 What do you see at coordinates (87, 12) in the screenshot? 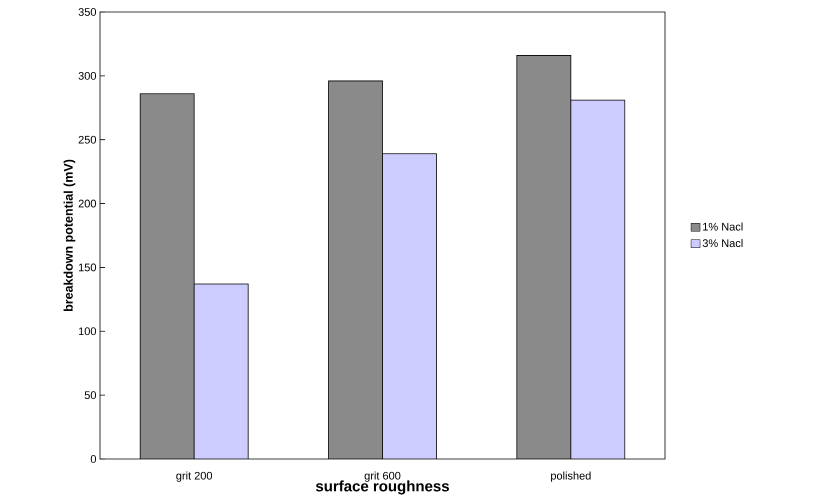
I see `y-tick-label: 350` at bounding box center [87, 12].